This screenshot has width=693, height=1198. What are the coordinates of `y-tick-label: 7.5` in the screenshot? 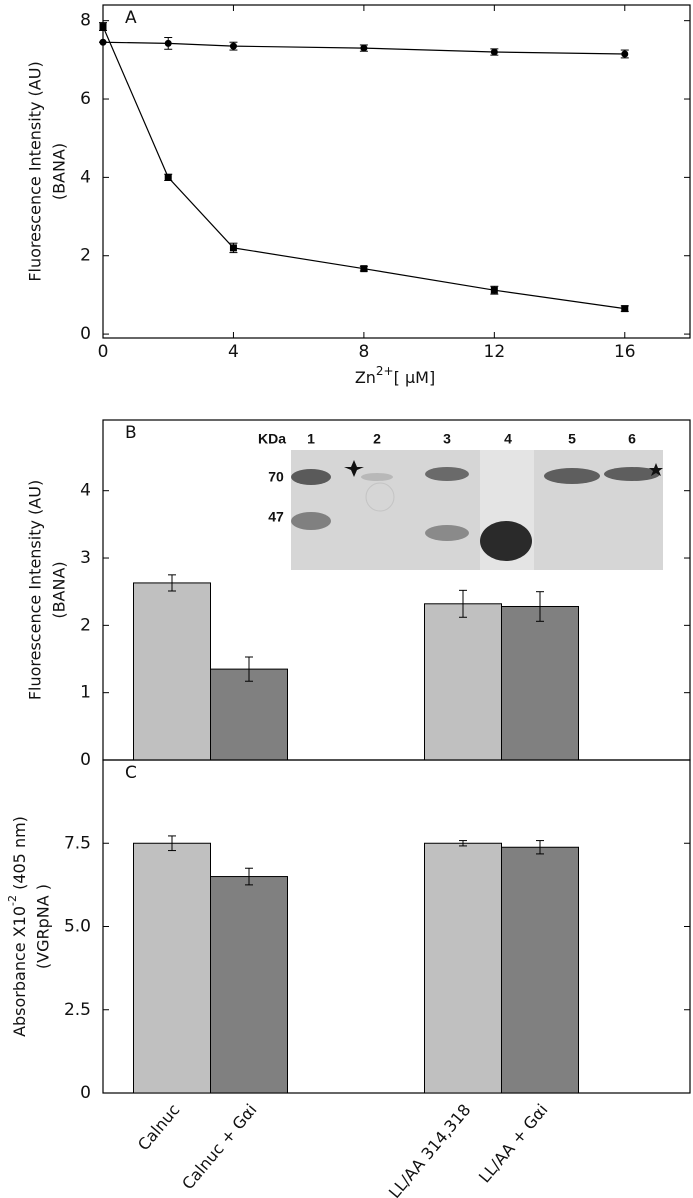 It's located at (77, 843).